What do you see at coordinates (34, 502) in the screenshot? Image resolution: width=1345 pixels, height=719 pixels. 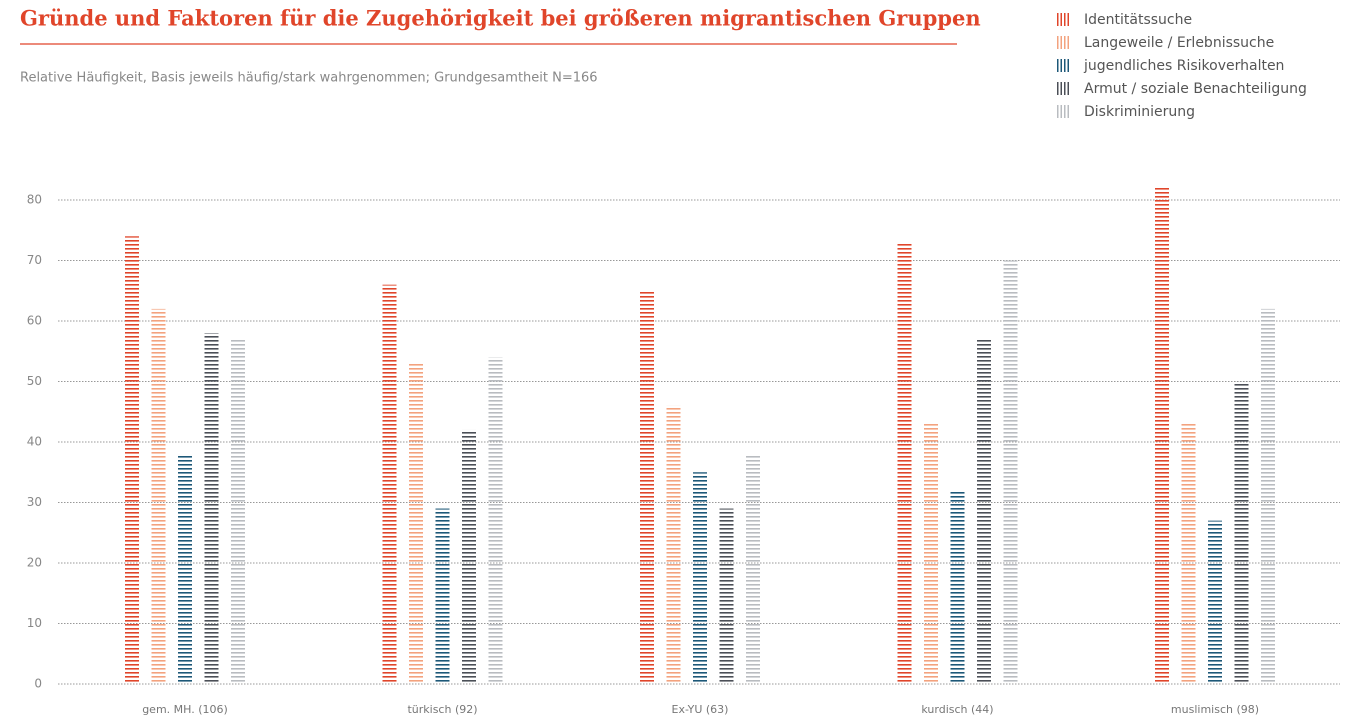 I see `y-tick-label: 30` at bounding box center [34, 502].